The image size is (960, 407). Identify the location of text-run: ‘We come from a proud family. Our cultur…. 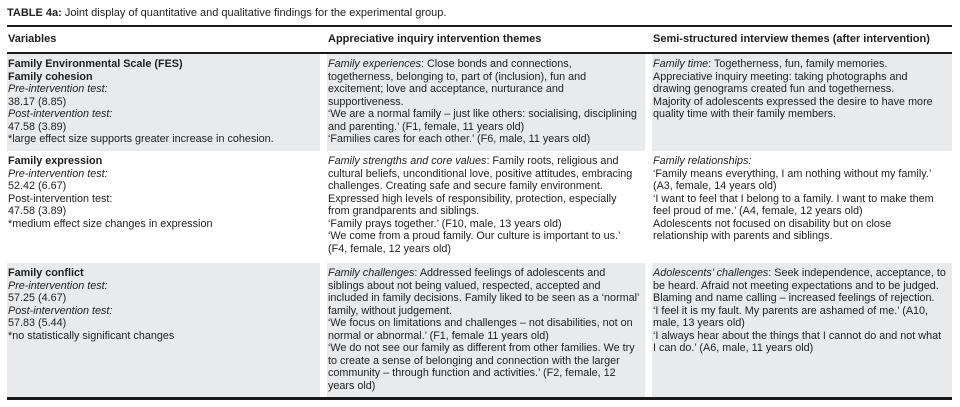
(474, 242).